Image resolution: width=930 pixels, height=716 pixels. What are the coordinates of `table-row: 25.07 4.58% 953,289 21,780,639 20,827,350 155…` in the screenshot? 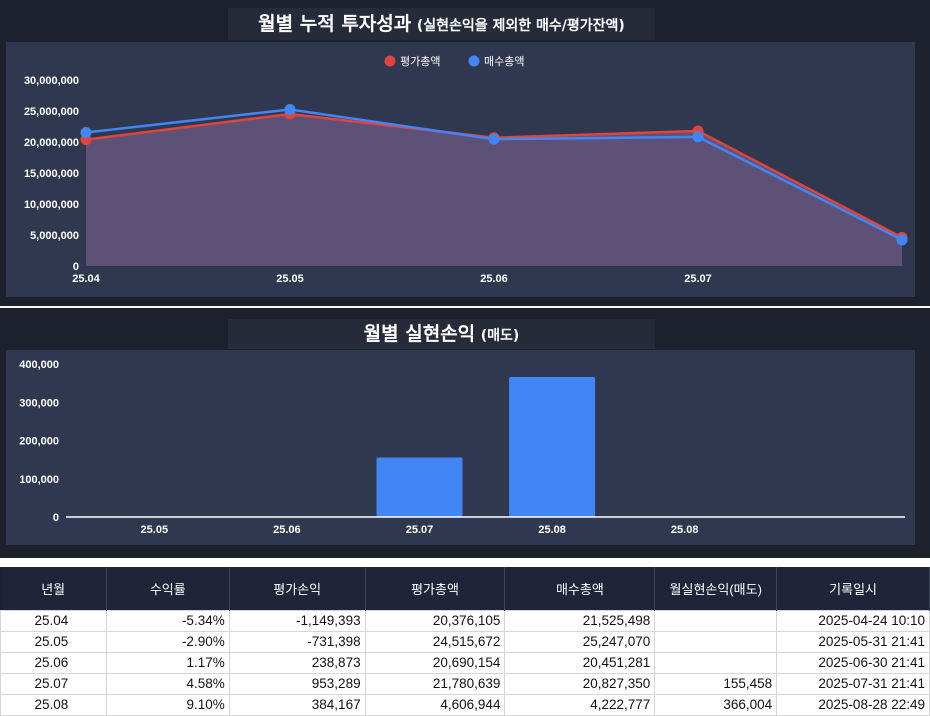 It's located at (465, 683).